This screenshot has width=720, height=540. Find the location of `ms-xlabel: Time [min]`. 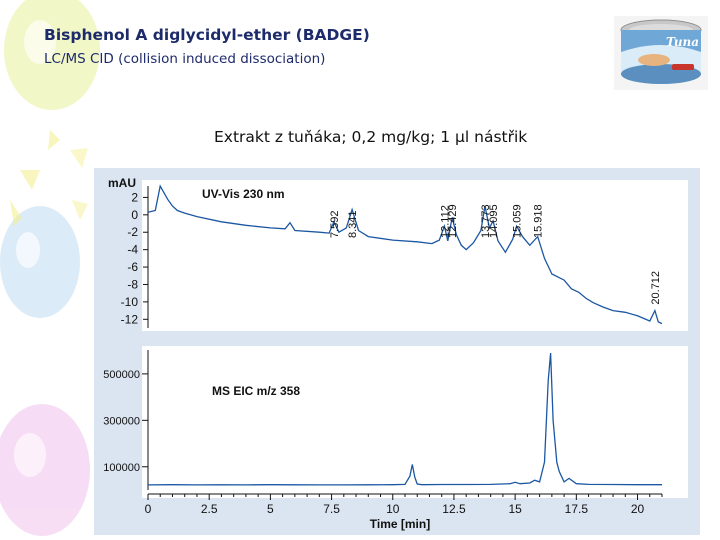

ms-xlabel: Time [min] is located at coordinates (400, 524).